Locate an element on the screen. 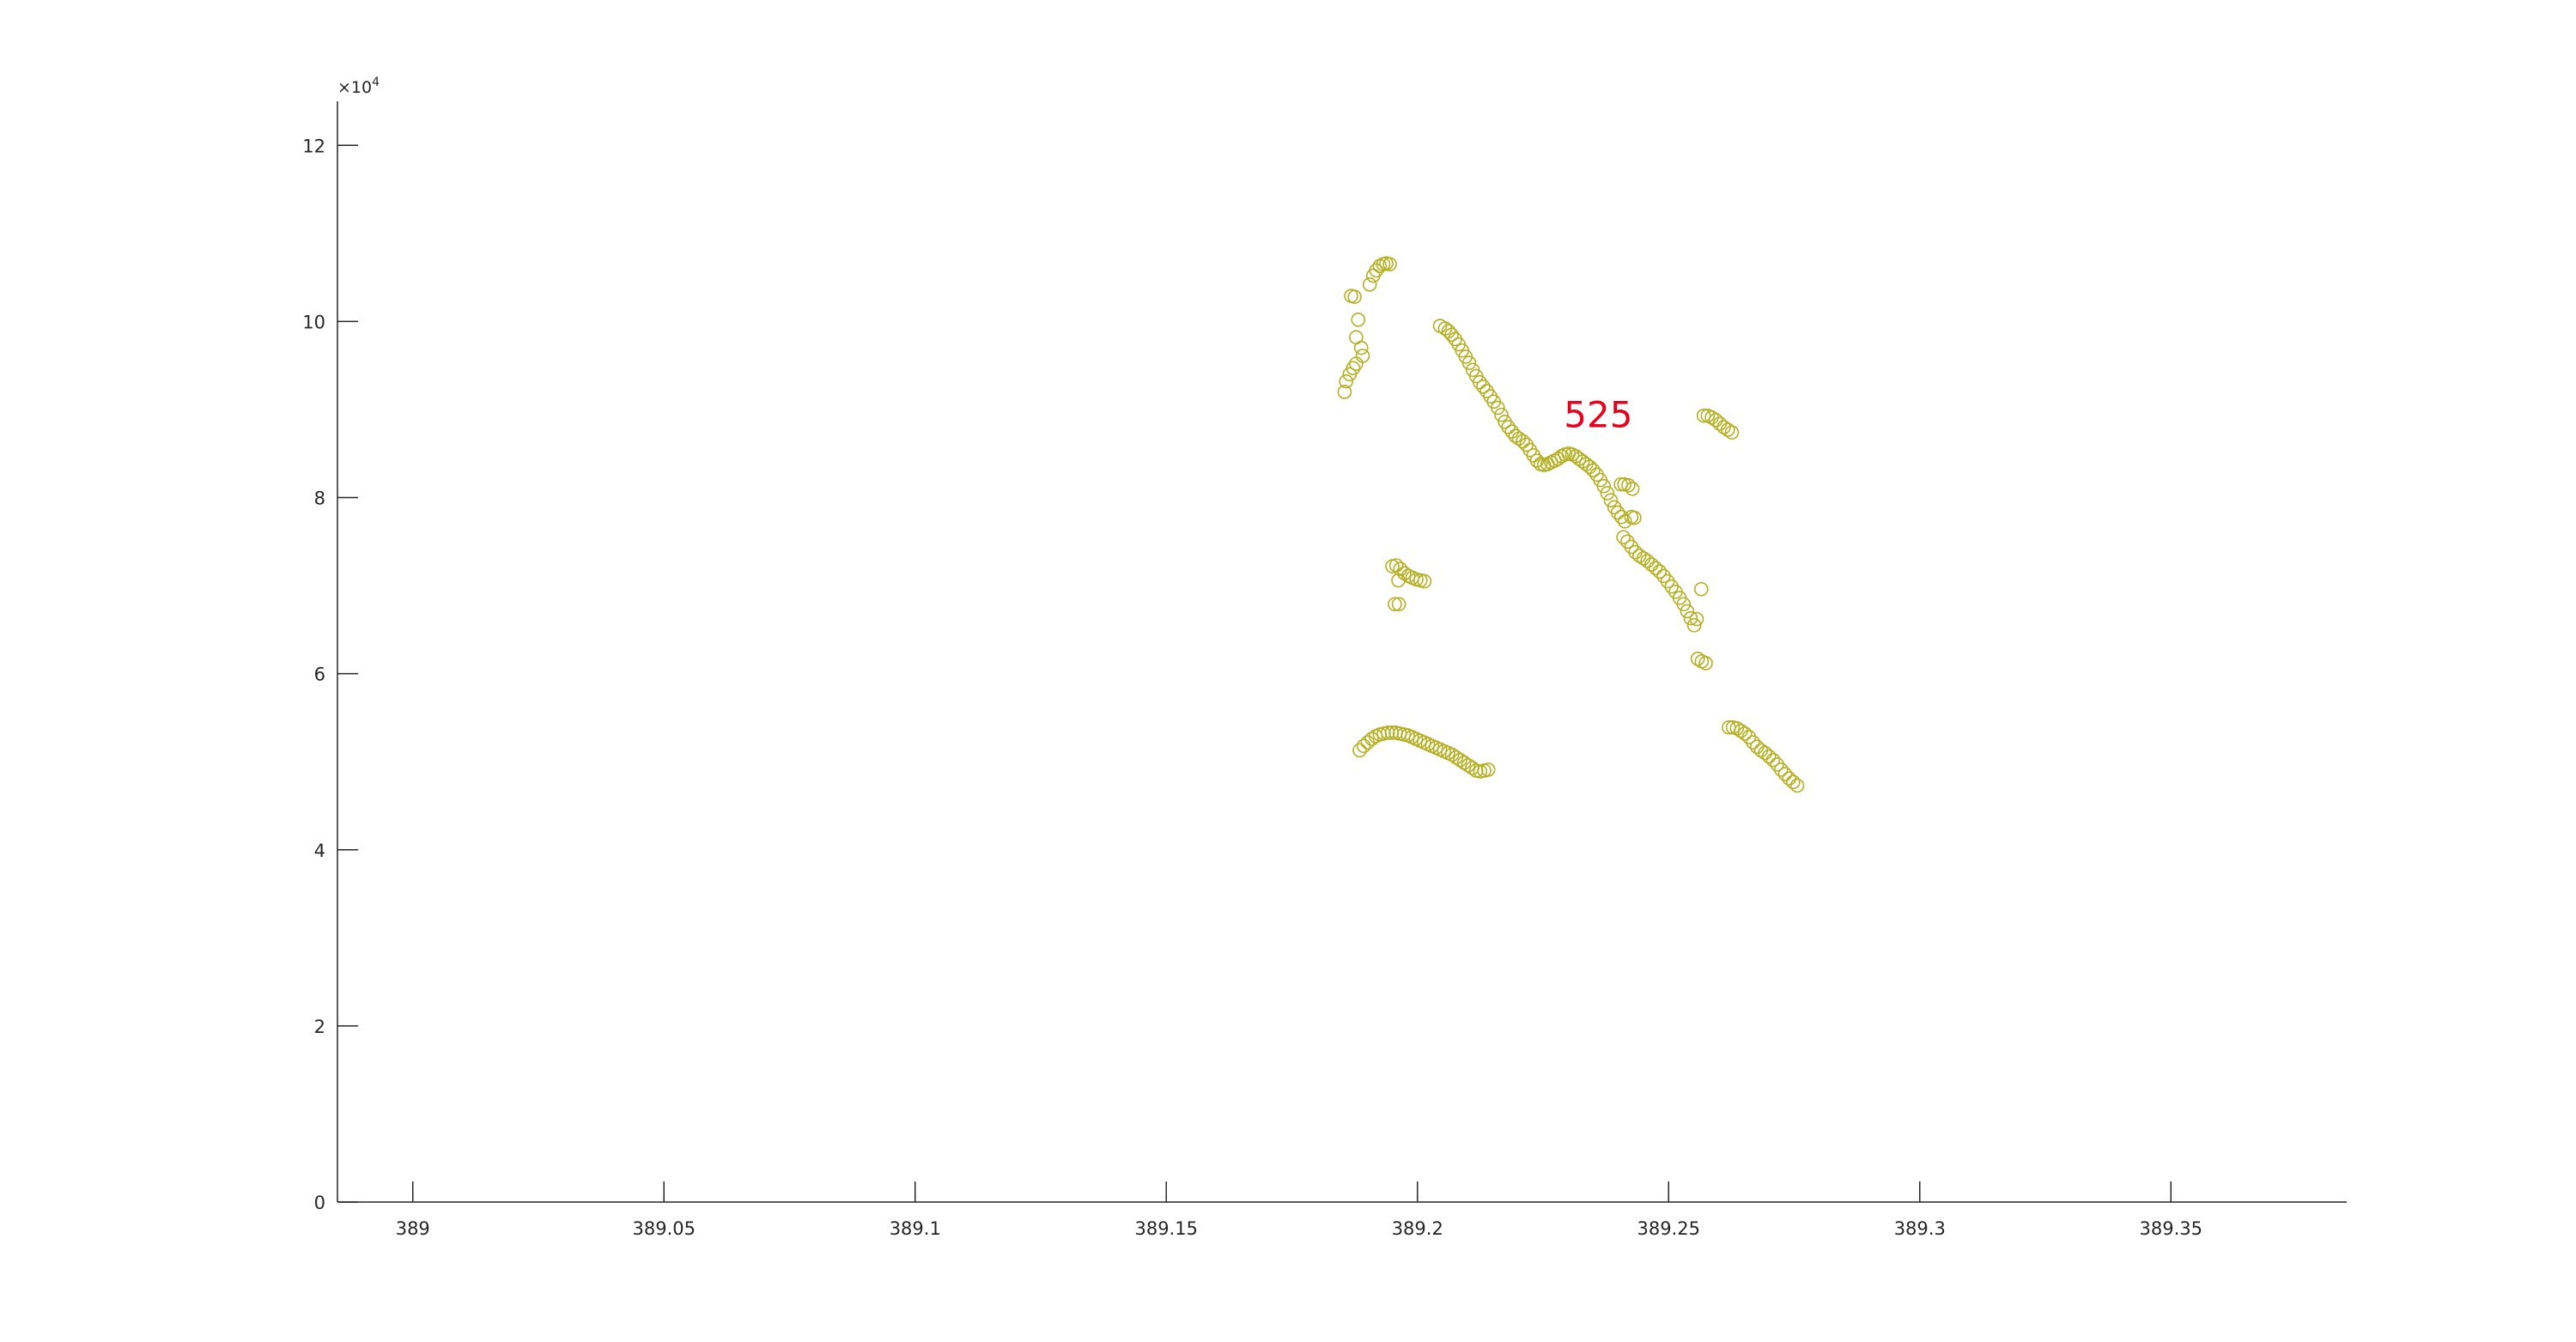  y-tick-label: 2 is located at coordinates (319, 1027).